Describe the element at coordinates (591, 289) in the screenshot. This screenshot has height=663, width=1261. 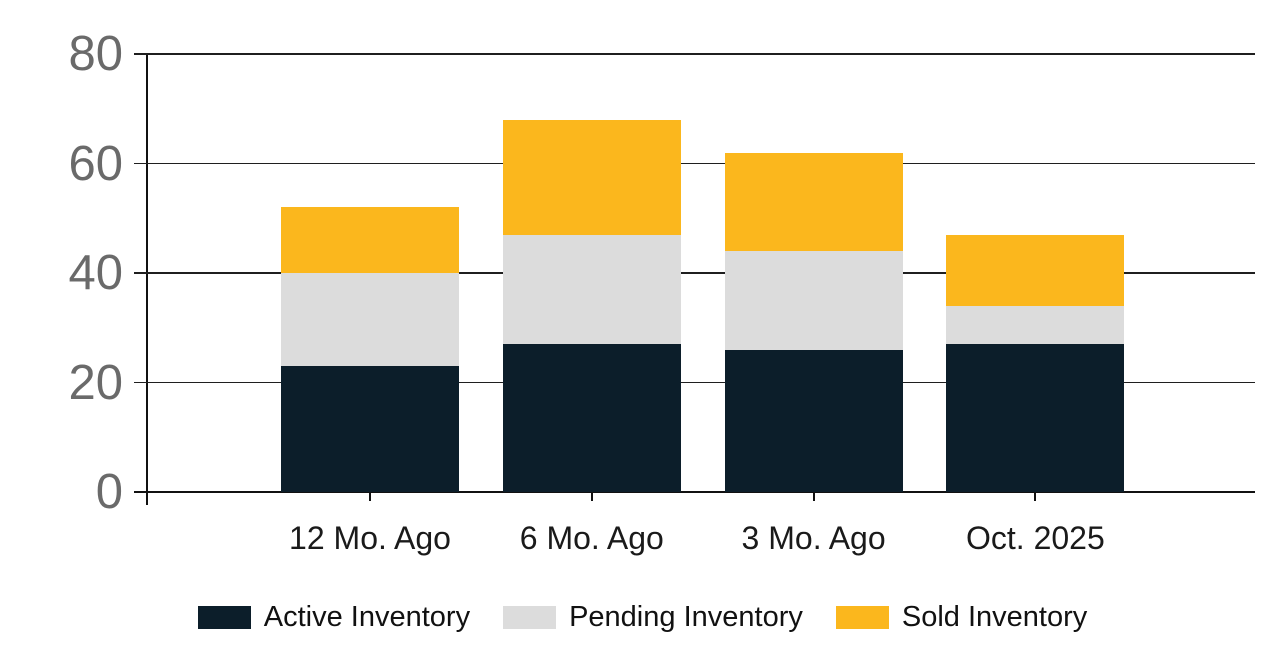
I see `bar-segment-pending-inventory-6-mo-ago` at that location.